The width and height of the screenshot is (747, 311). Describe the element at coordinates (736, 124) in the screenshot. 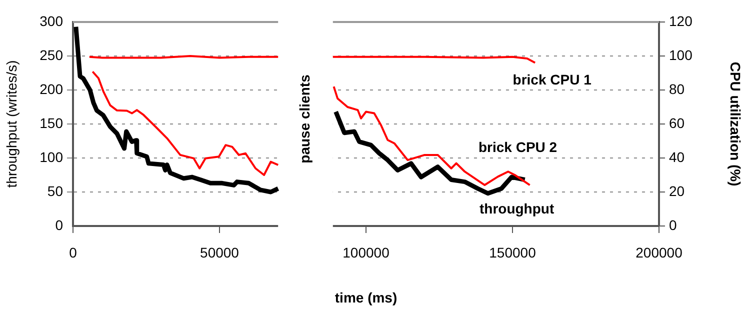

I see `y2-axis-title: CPU utilization (%)` at that location.